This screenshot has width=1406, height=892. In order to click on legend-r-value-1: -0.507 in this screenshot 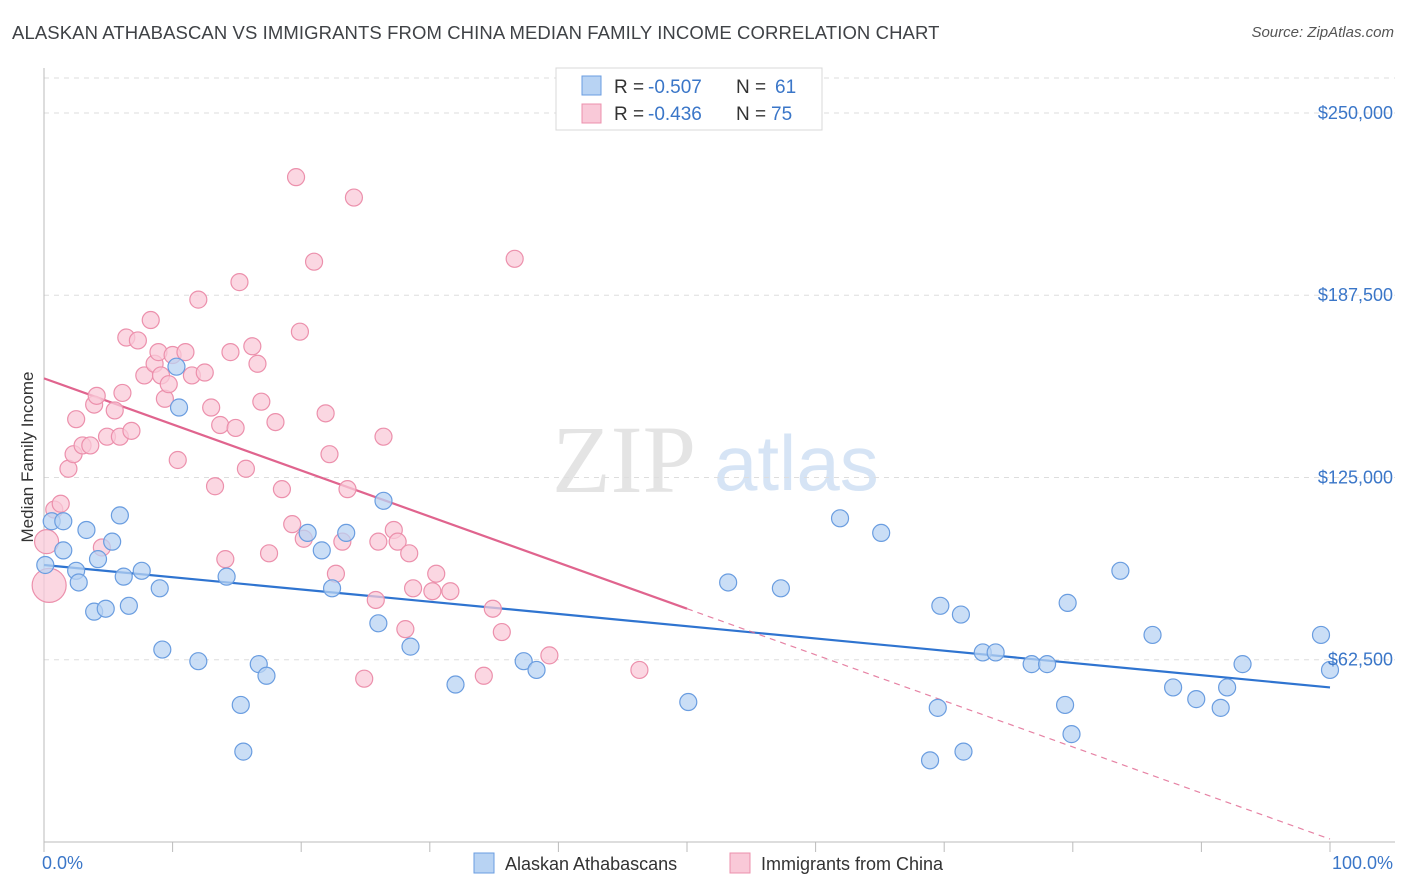, I will do `click(675, 87)`.